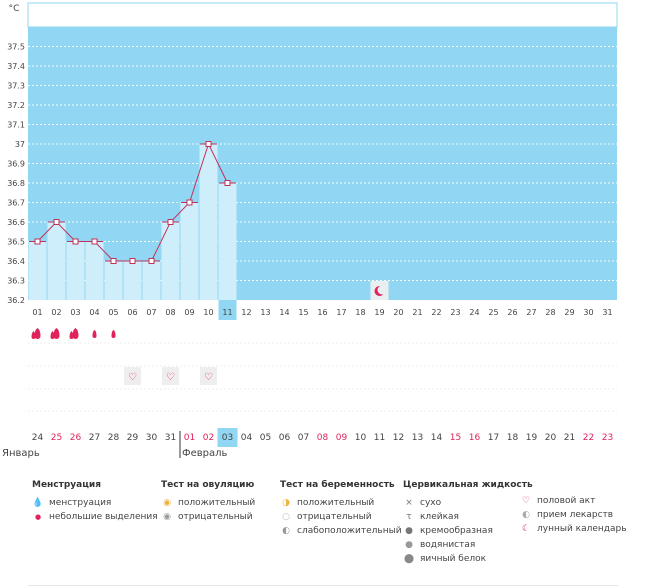 Image resolution: width=655 pixels, height=587 pixels. Describe the element at coordinates (286, 517) in the screenshot. I see `negative-test-icon: ○` at that location.